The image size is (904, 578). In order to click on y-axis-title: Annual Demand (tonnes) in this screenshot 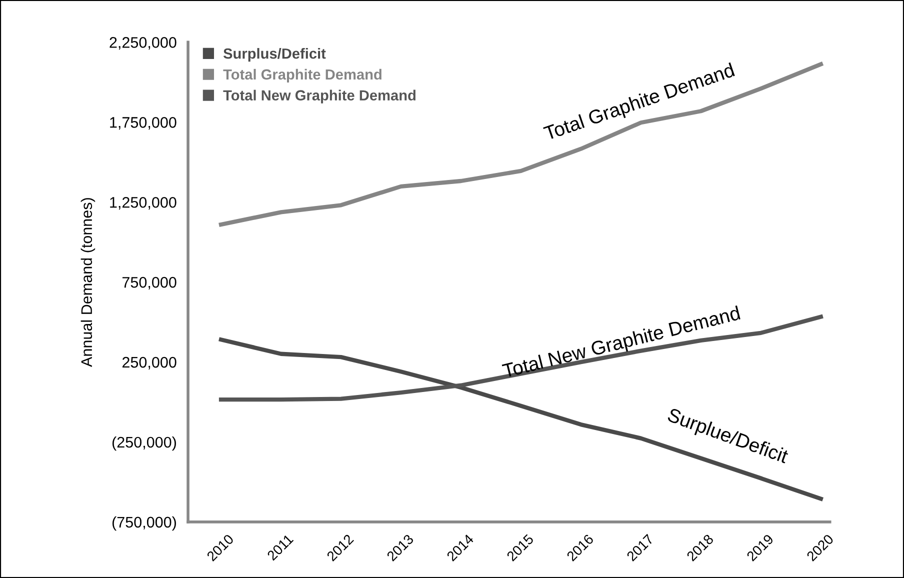, I will do `click(88, 282)`.